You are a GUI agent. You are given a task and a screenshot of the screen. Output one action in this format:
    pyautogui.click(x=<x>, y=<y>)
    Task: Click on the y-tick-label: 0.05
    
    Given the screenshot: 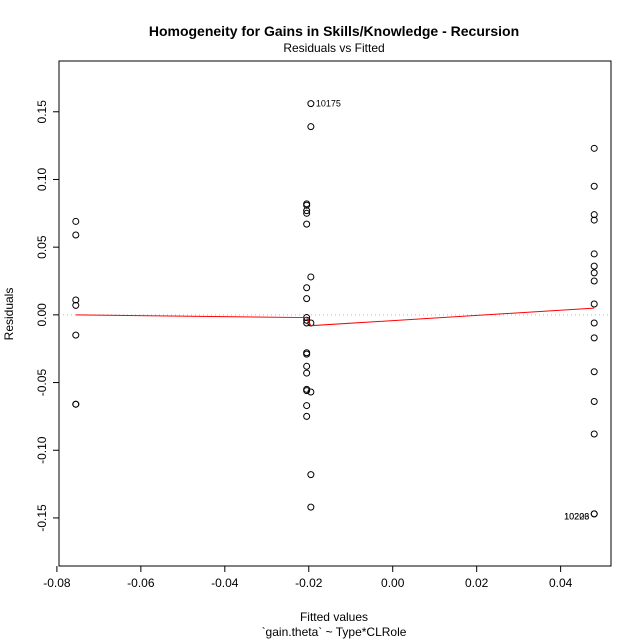 What is the action you would take?
    pyautogui.click(x=42, y=247)
    